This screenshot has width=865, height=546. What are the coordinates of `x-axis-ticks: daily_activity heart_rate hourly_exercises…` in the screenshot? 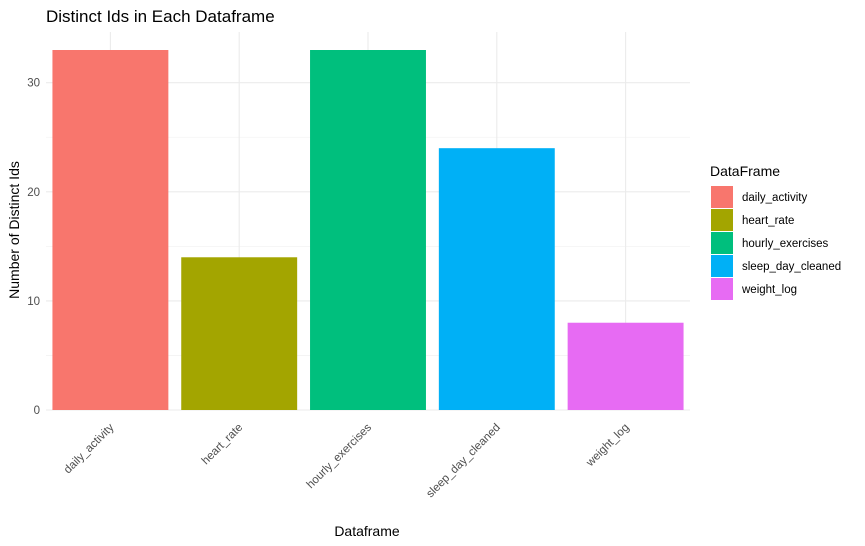 It's located at (347, 460).